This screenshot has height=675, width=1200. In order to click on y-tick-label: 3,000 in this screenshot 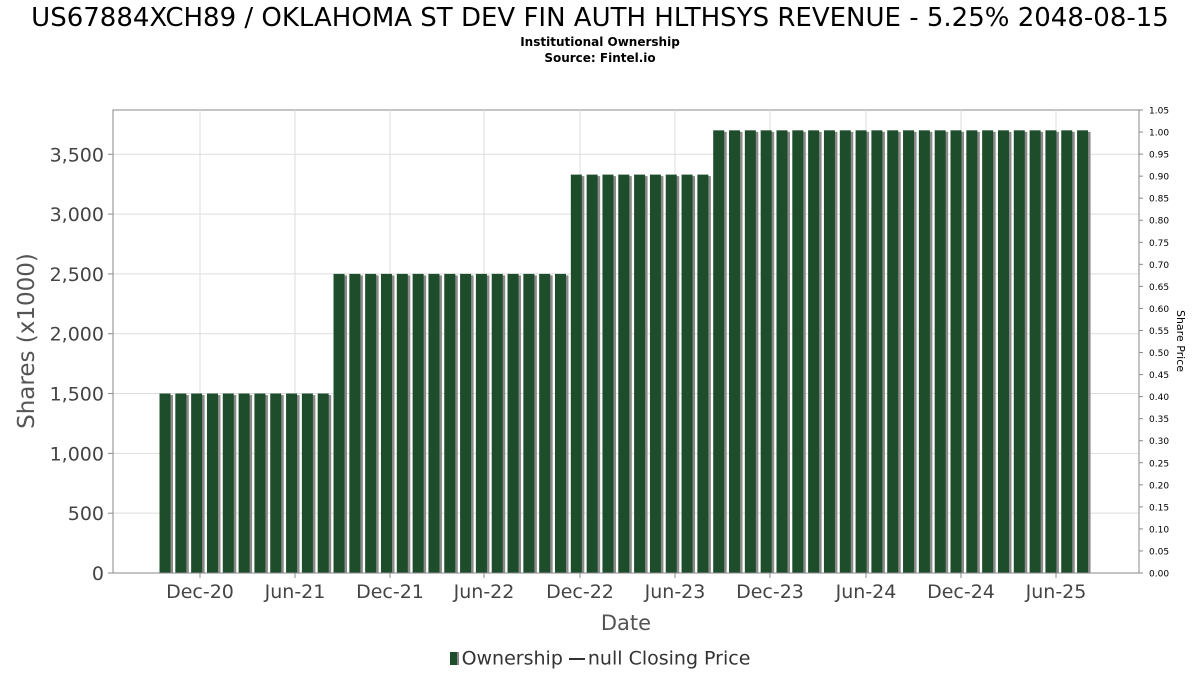, I will do `click(77, 215)`.